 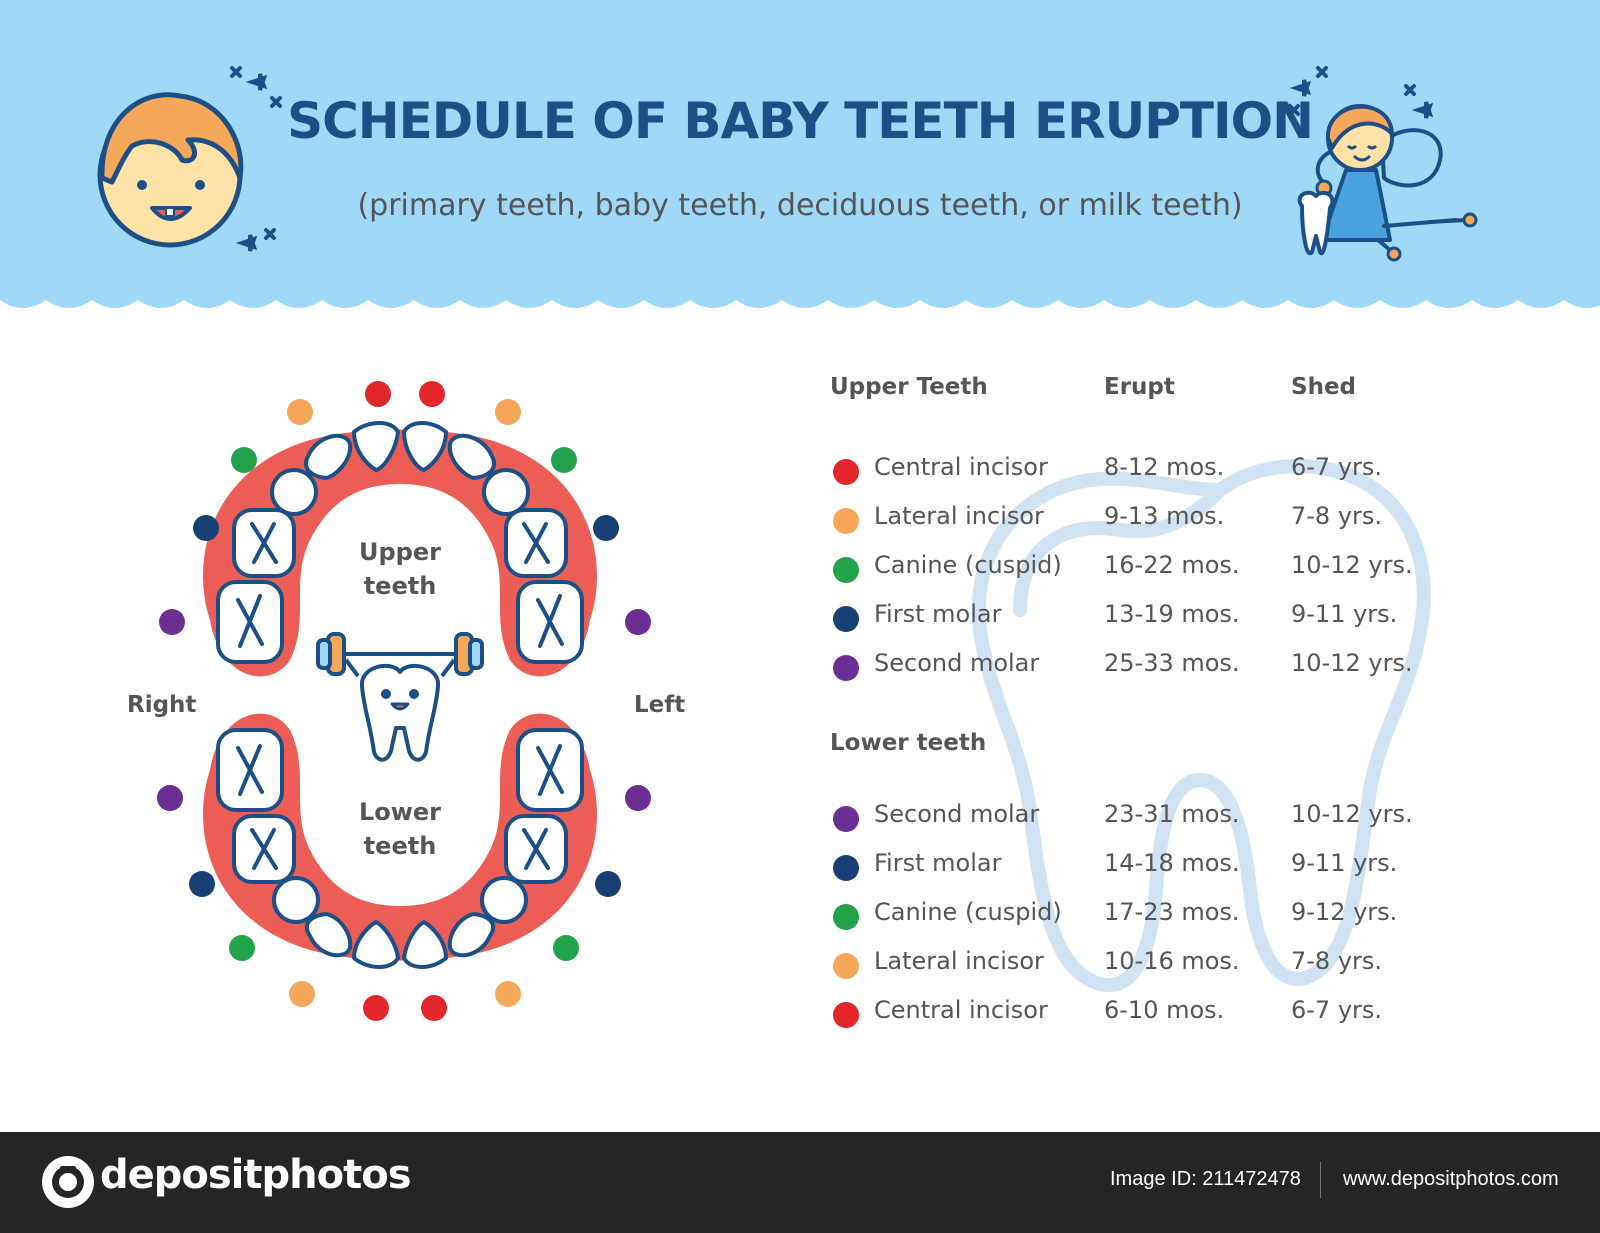 I want to click on table-row: Second molar 25-33 mos. 10-12 yrs., so click(x=1140, y=667).